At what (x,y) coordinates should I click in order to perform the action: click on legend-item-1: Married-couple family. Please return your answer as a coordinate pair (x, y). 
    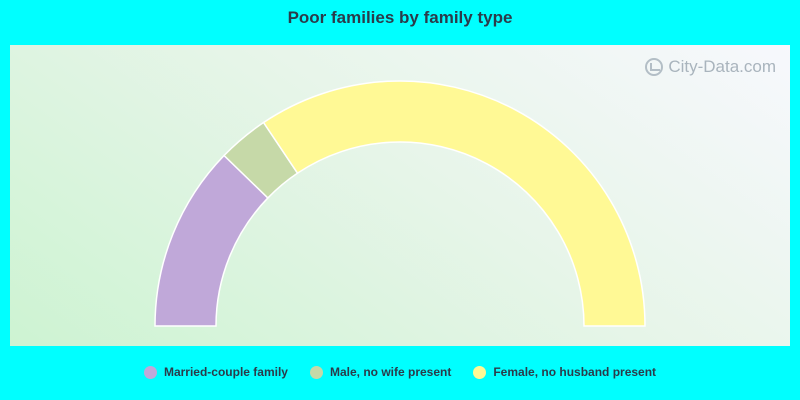
    Looking at the image, I should click on (215, 372).